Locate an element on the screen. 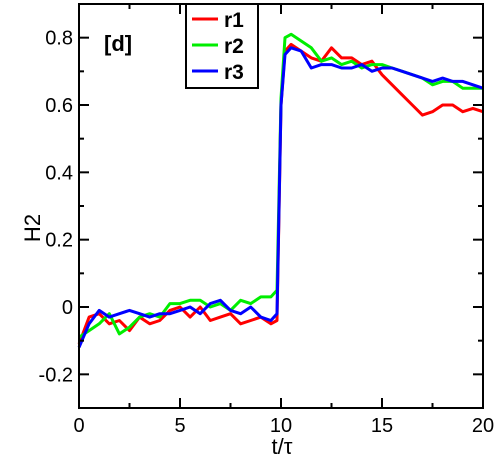  legend-label-r2: r2 is located at coordinates (234, 46).